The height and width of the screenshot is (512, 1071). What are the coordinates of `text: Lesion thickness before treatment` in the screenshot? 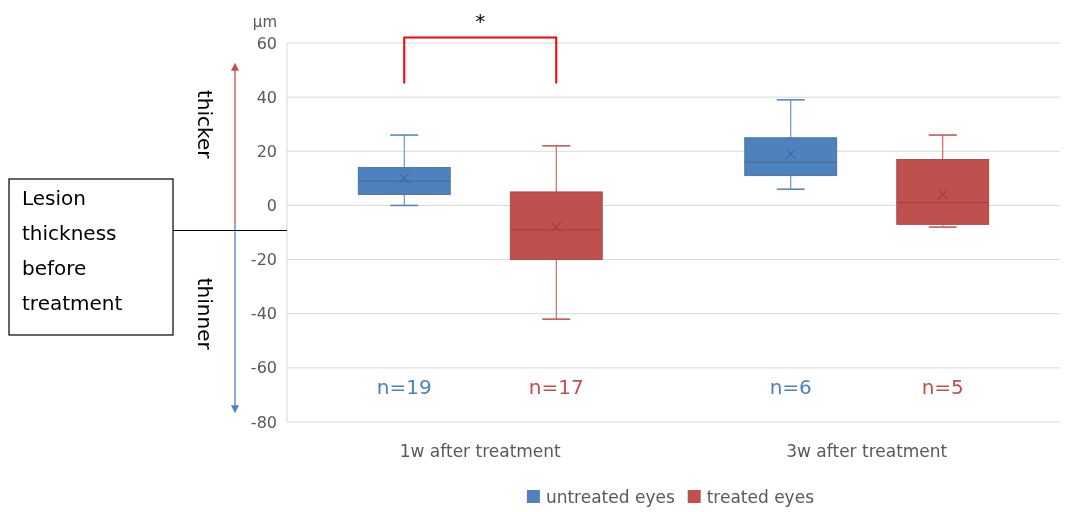 It's located at (72, 250).